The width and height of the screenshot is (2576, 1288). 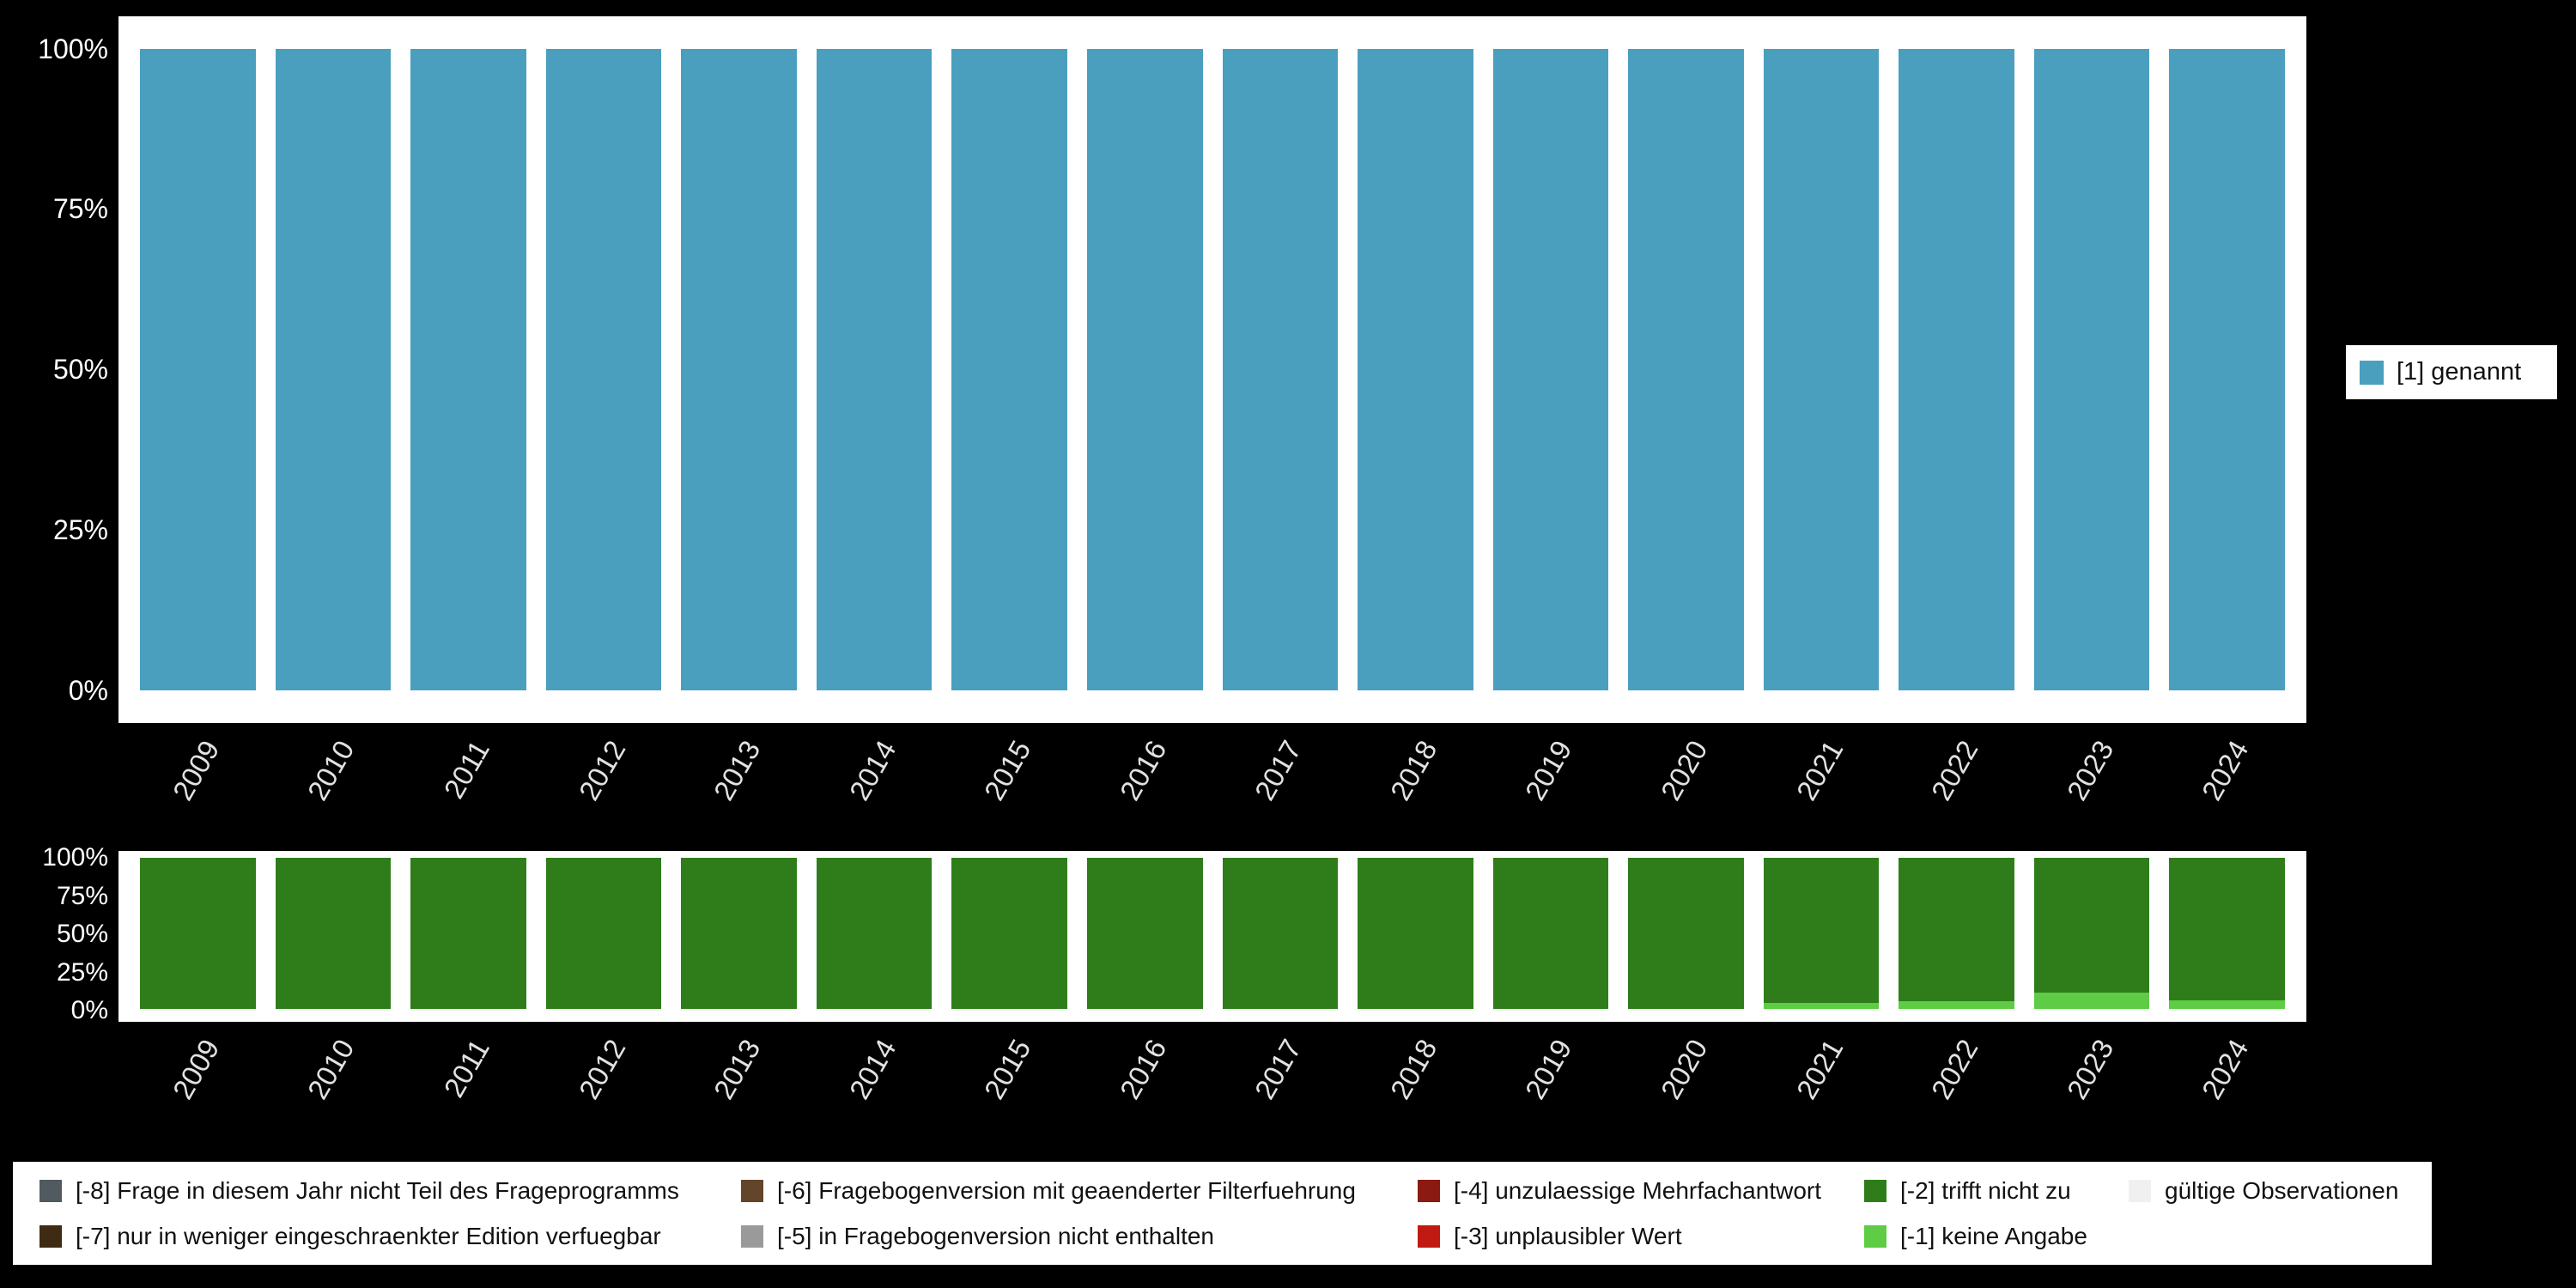 What do you see at coordinates (468, 369) in the screenshot?
I see `bar-2011` at bounding box center [468, 369].